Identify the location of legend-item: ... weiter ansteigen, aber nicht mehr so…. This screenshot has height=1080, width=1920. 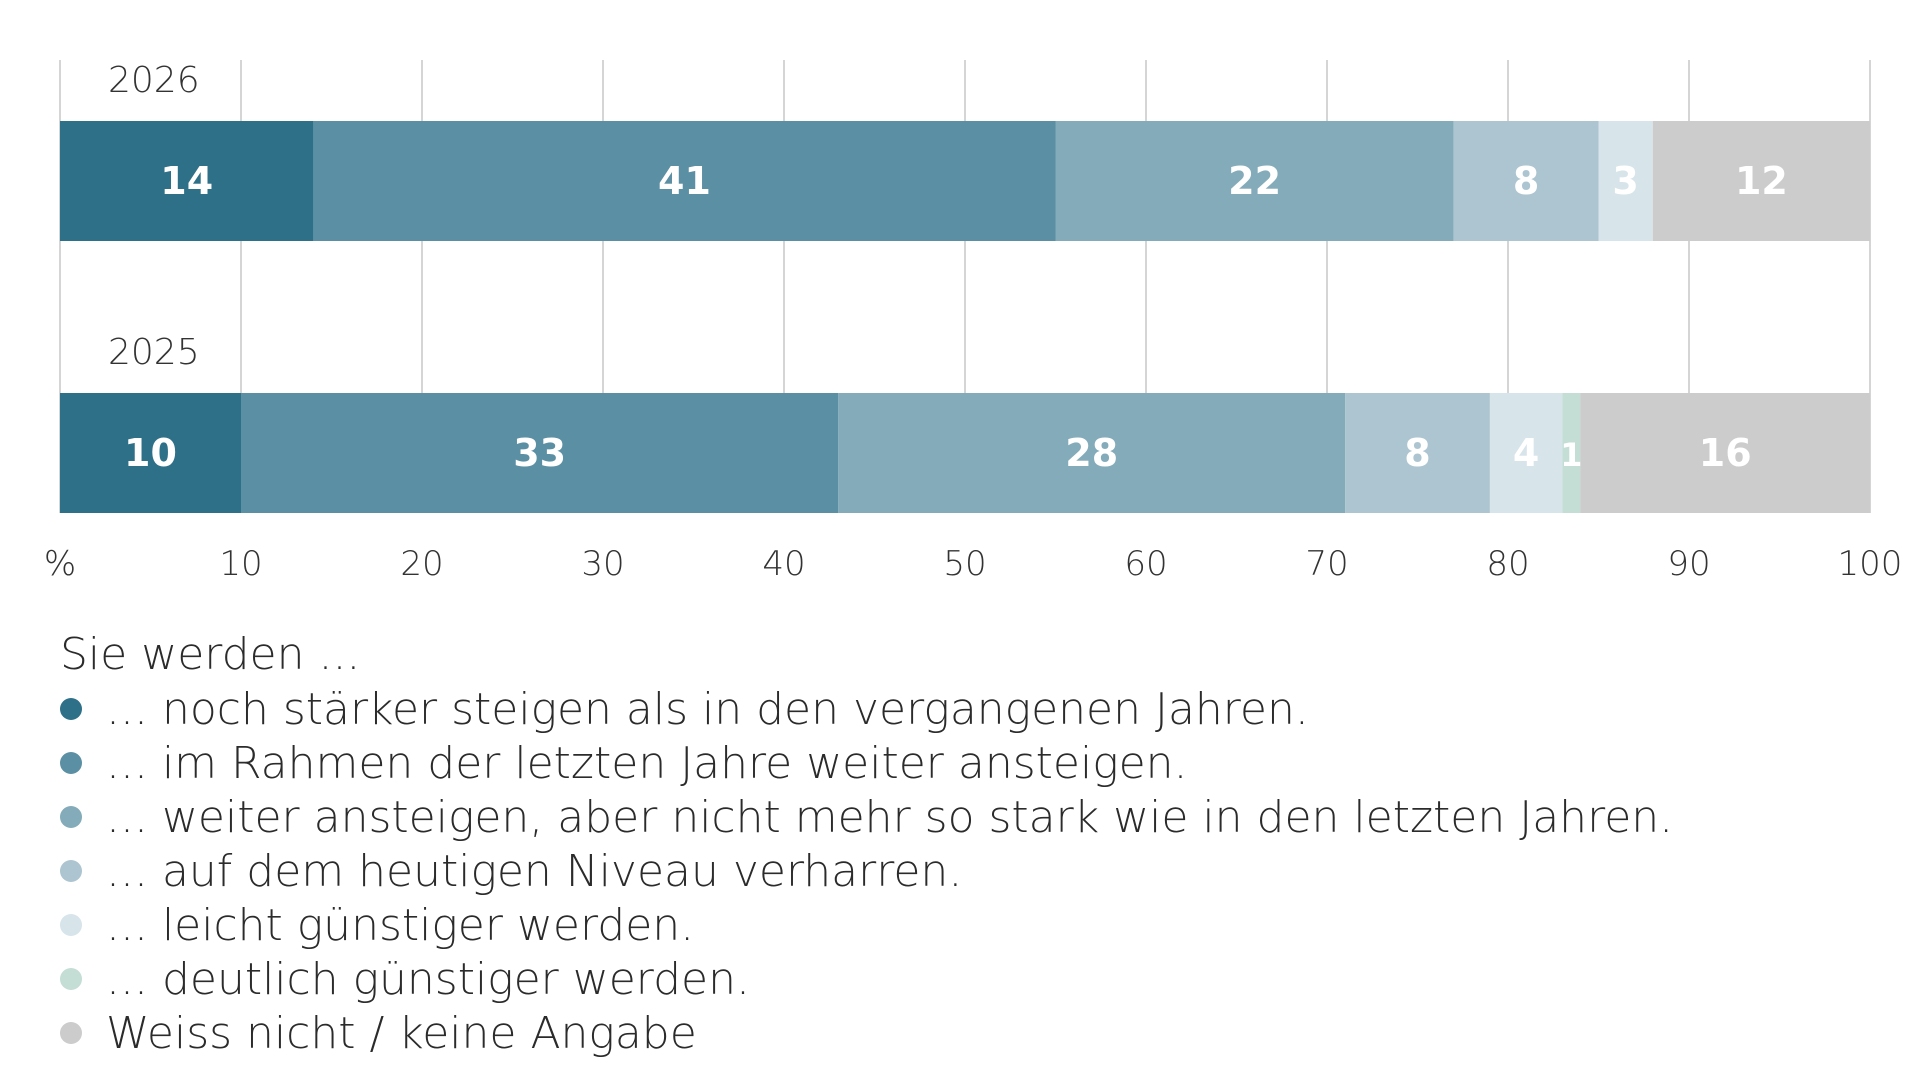
(866, 817).